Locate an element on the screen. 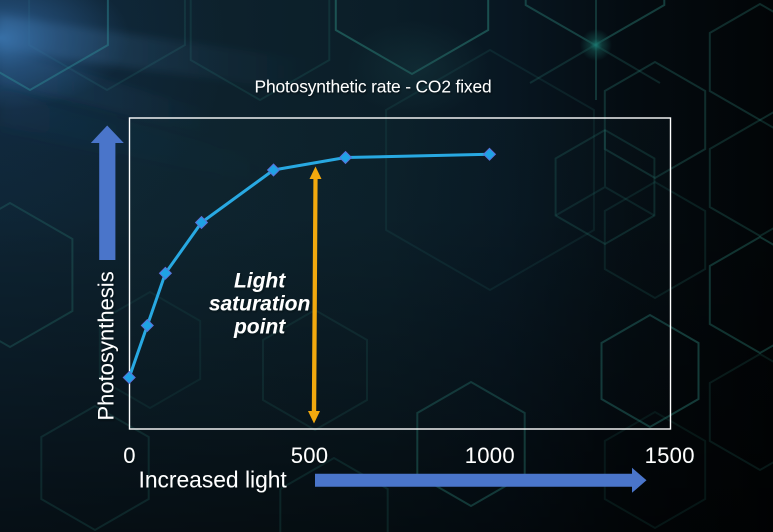 This screenshot has width=773, height=532. svg-text: 0 is located at coordinates (129, 455).